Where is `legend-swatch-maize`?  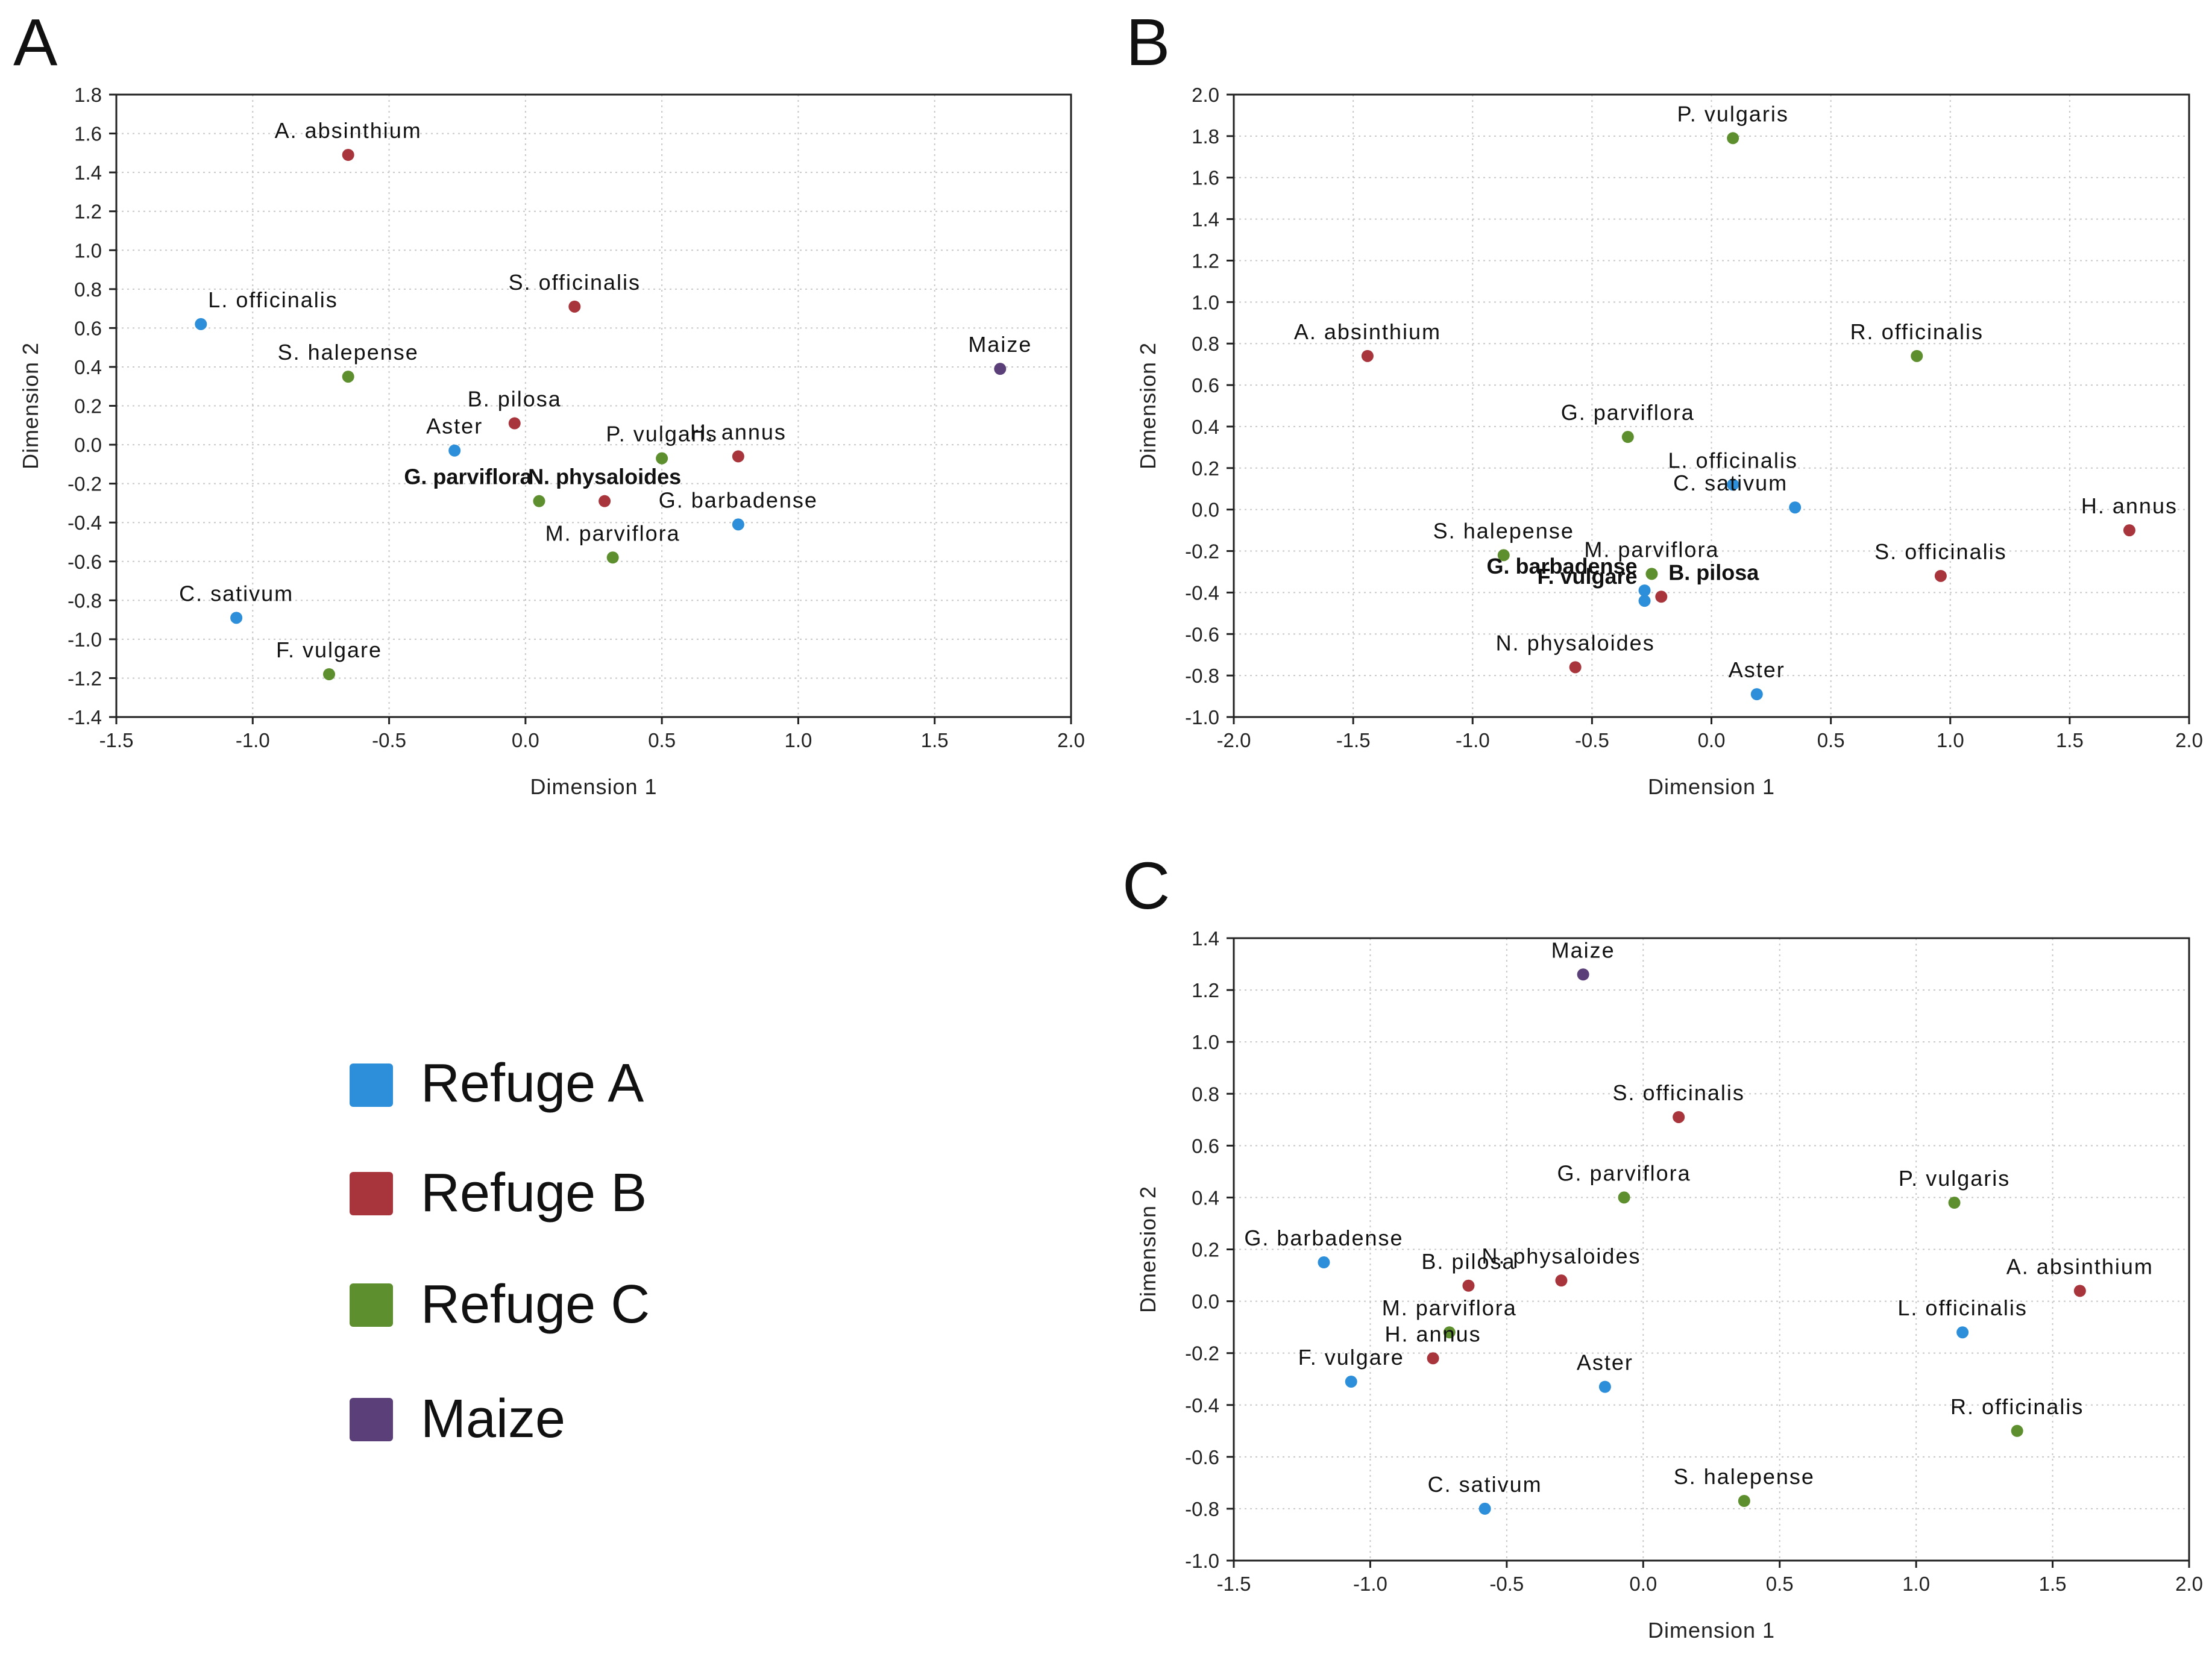 legend-swatch-maize is located at coordinates (371, 1419).